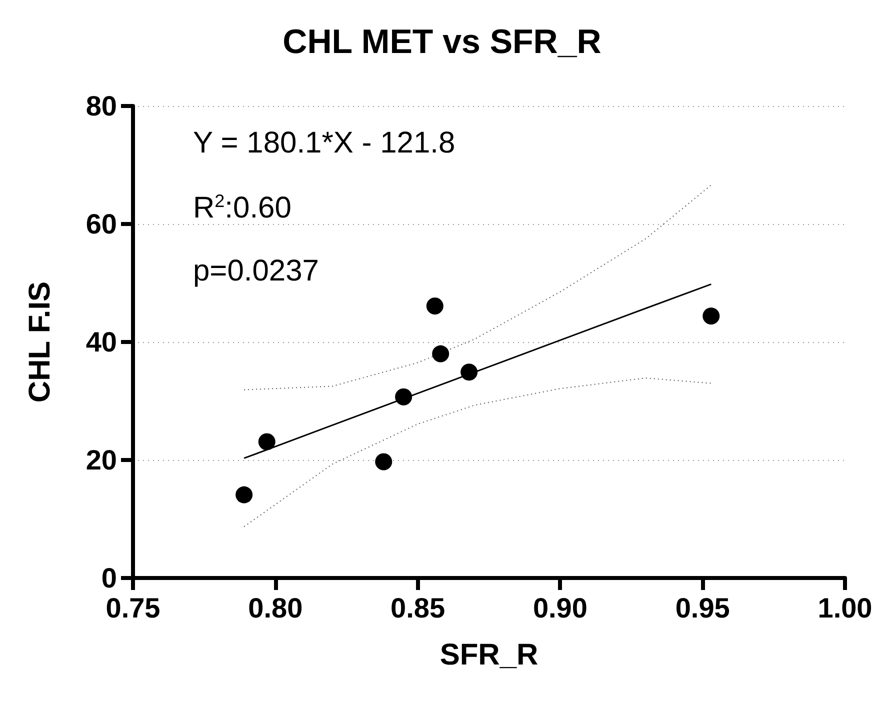  What do you see at coordinates (442, 42) in the screenshot?
I see `chart-title: CHL MET vs SFR_R` at bounding box center [442, 42].